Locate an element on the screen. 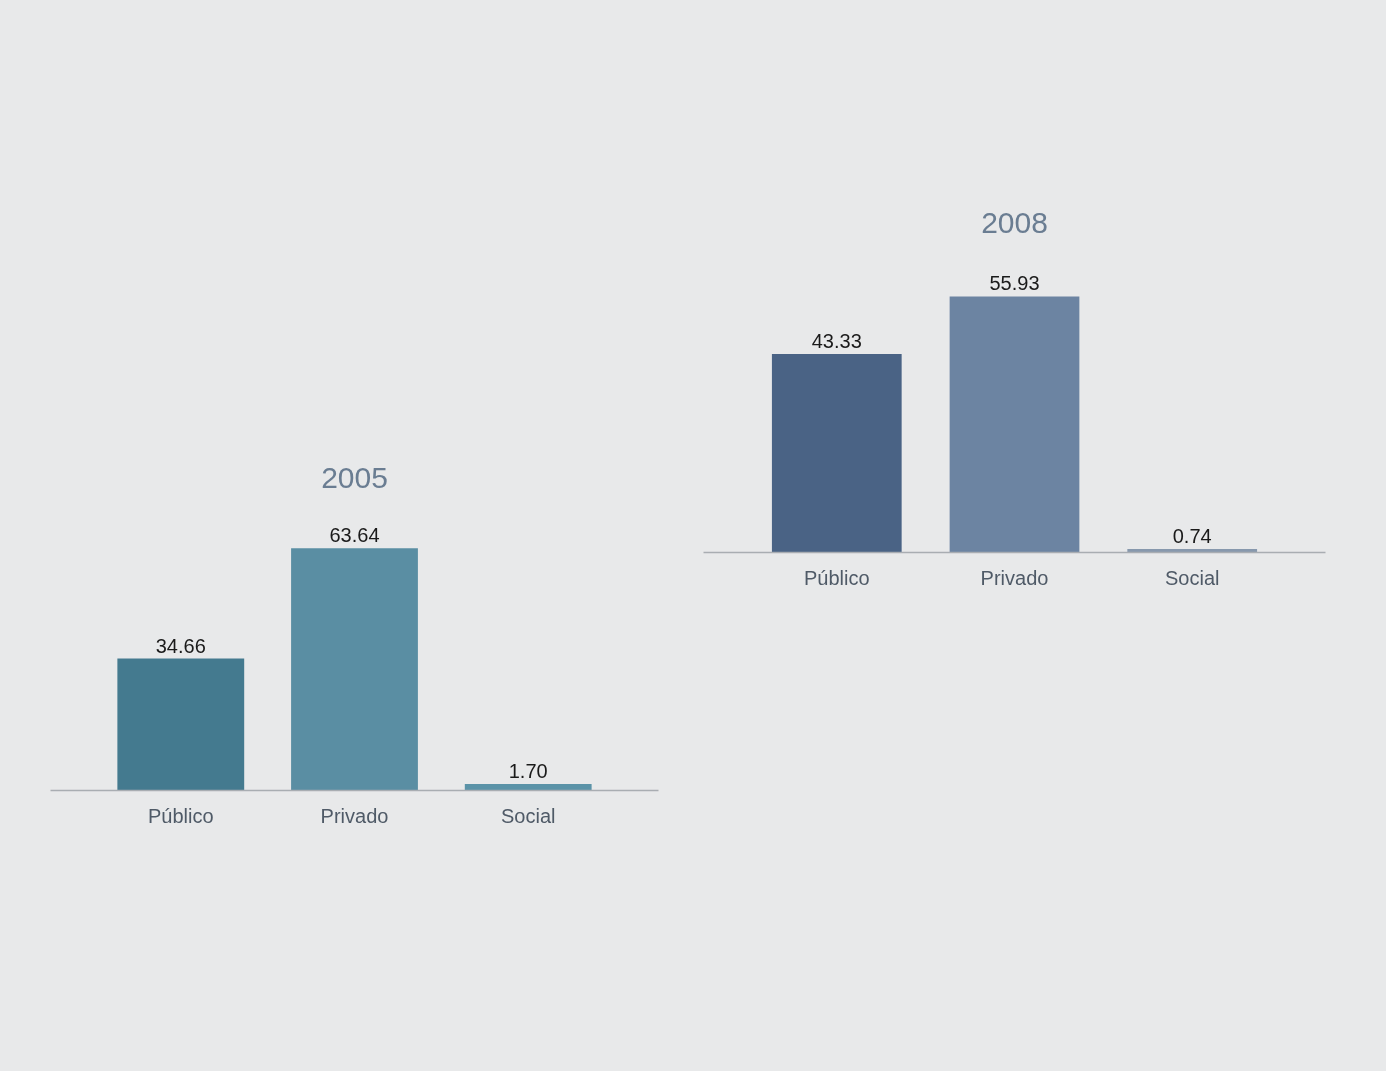 Image resolution: width=1386 pixels, height=1071 pixels. data-label: 0.74 is located at coordinates (1192, 536).